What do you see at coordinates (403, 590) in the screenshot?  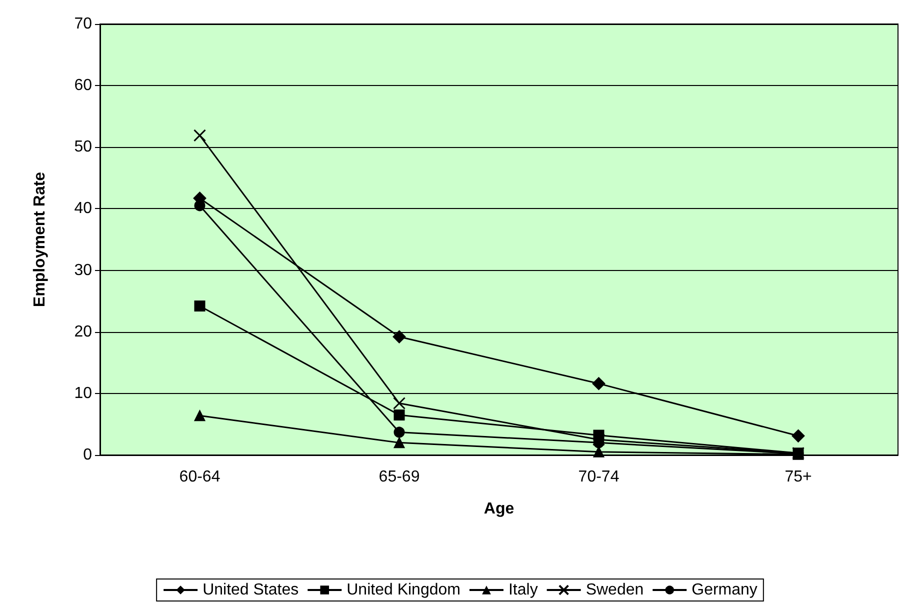 I see `legend-label: United Kingdom` at bounding box center [403, 590].